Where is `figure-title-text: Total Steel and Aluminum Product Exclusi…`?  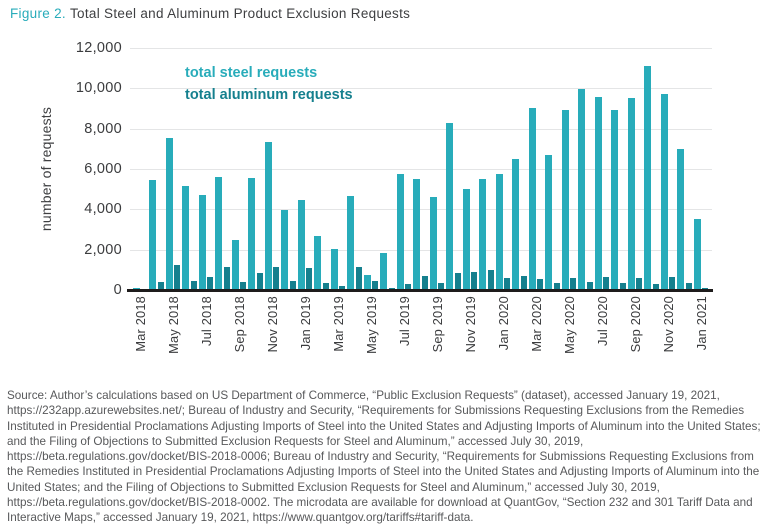
figure-title-text: Total Steel and Aluminum Product Exclusi… is located at coordinates (240, 13).